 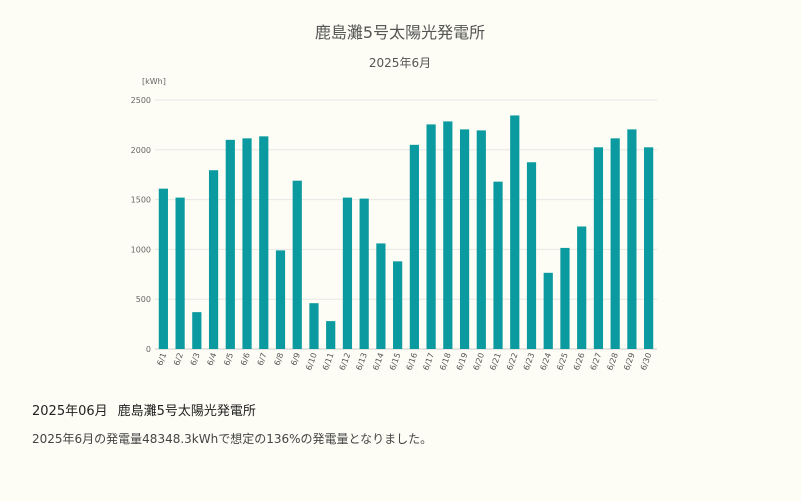 I want to click on summary-period: 2025年06月, so click(x=70, y=411).